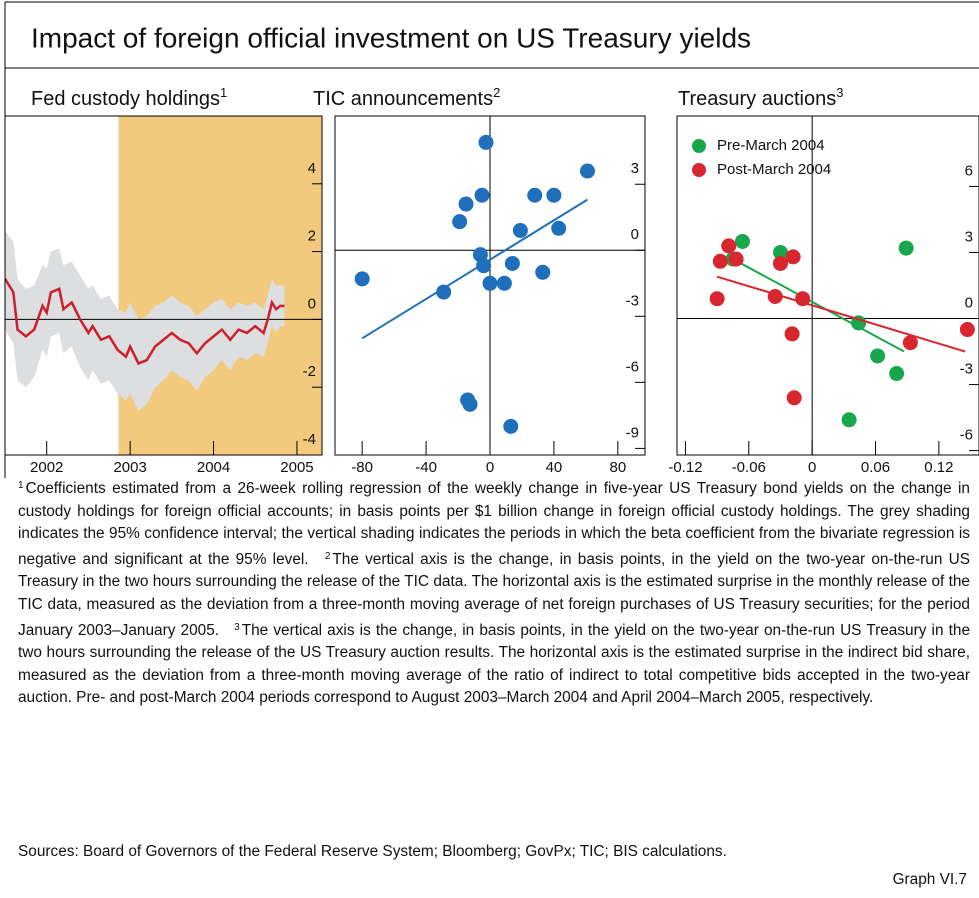  What do you see at coordinates (129, 467) in the screenshot?
I see `x-tick-label: 2003` at bounding box center [129, 467].